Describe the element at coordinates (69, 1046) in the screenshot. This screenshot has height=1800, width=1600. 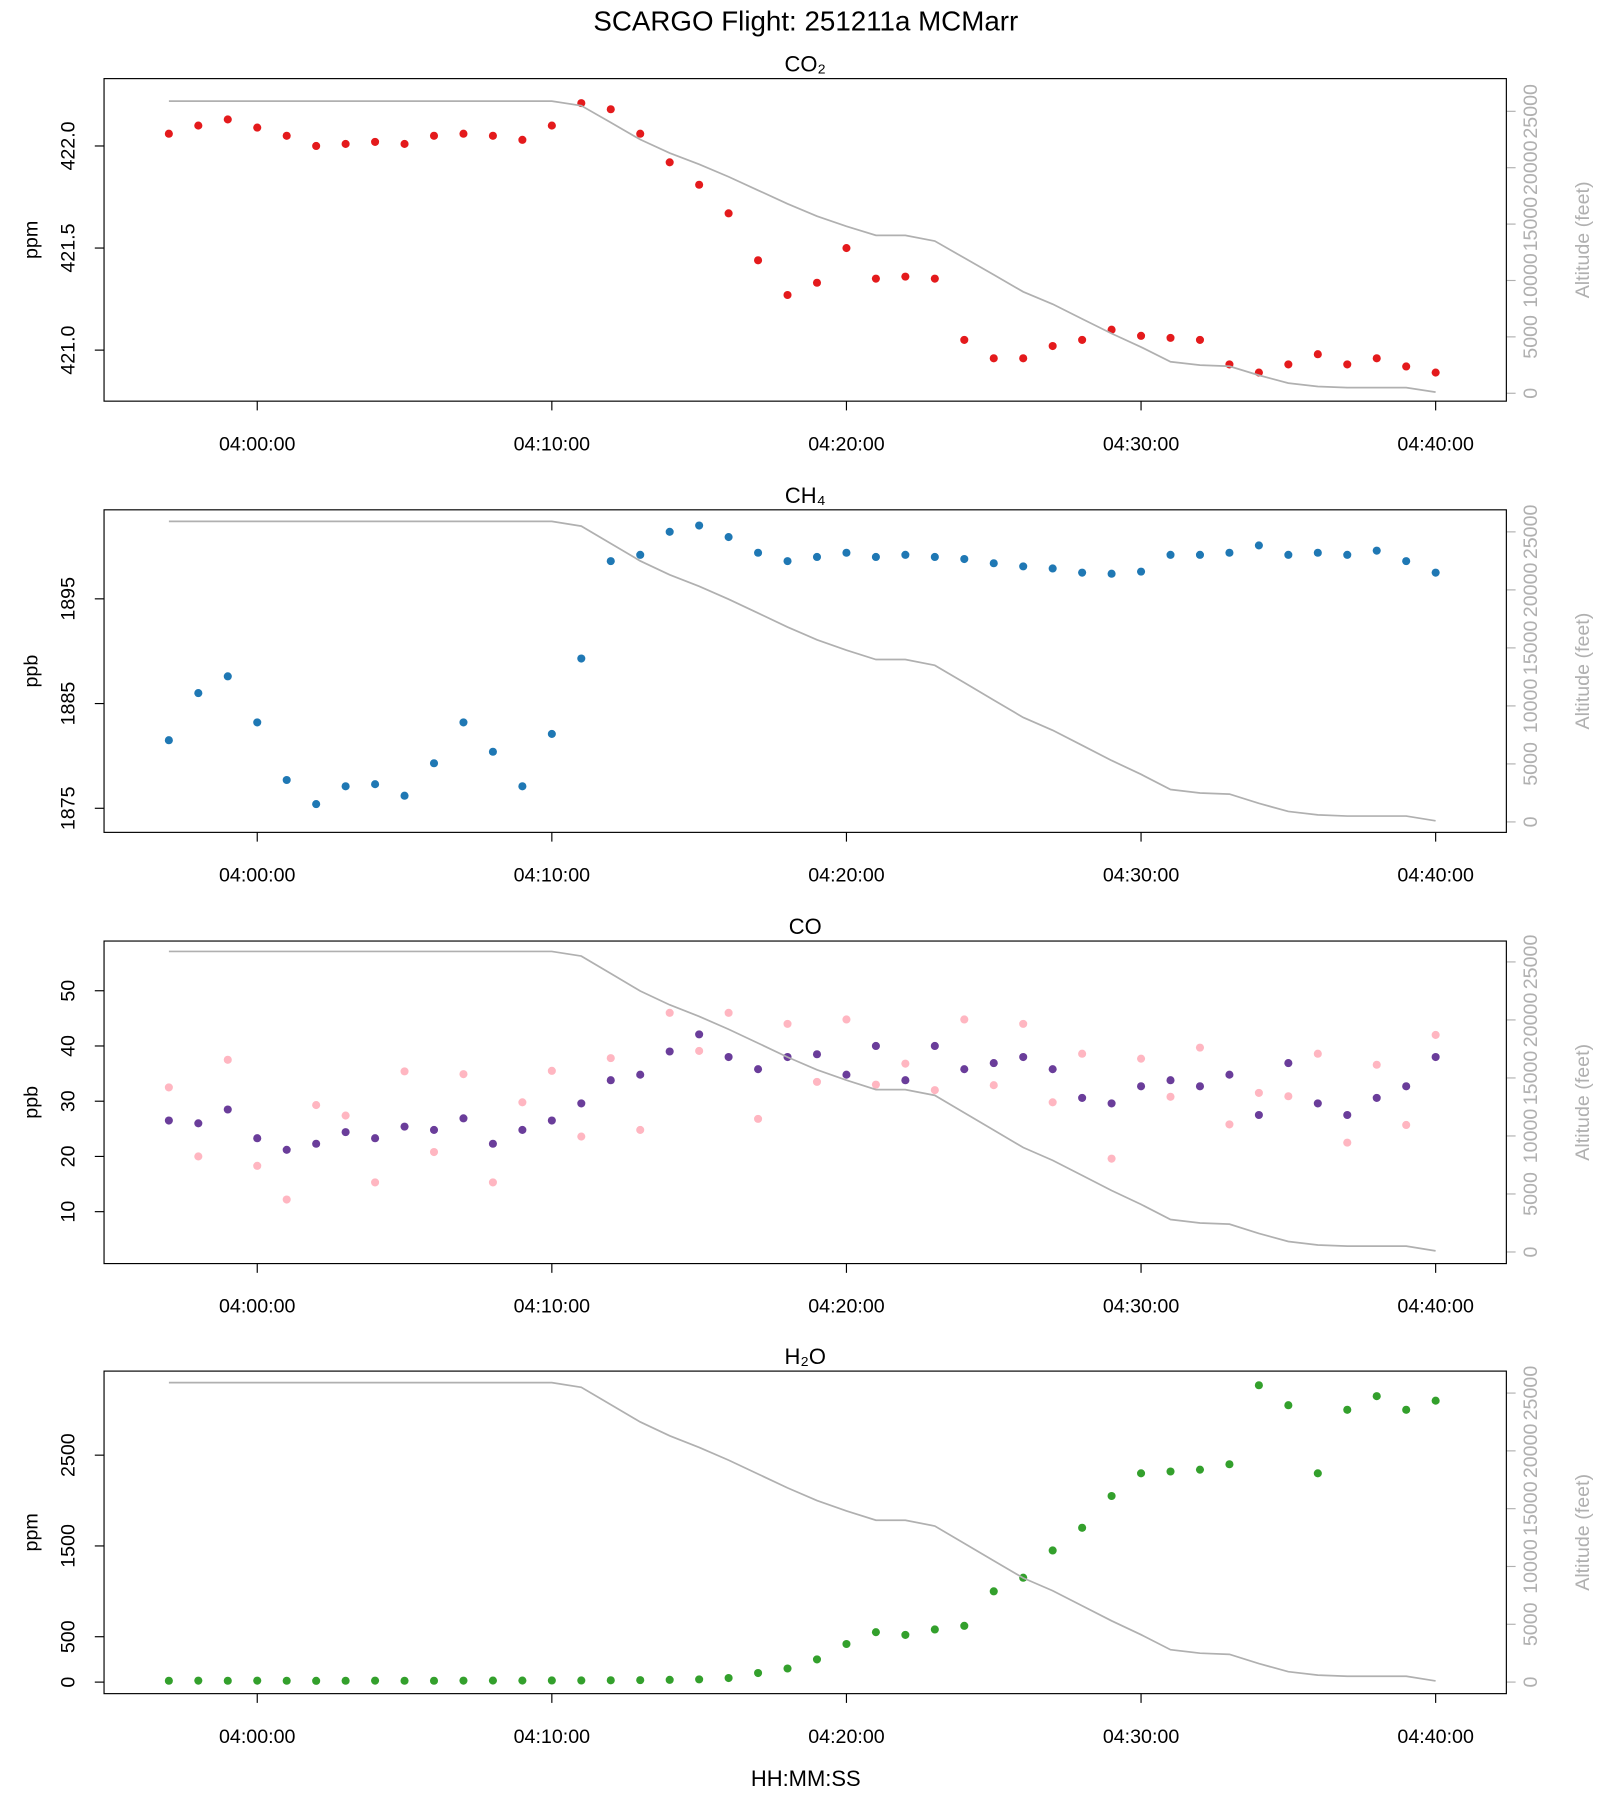
I see `y-tick-label: 40` at that location.